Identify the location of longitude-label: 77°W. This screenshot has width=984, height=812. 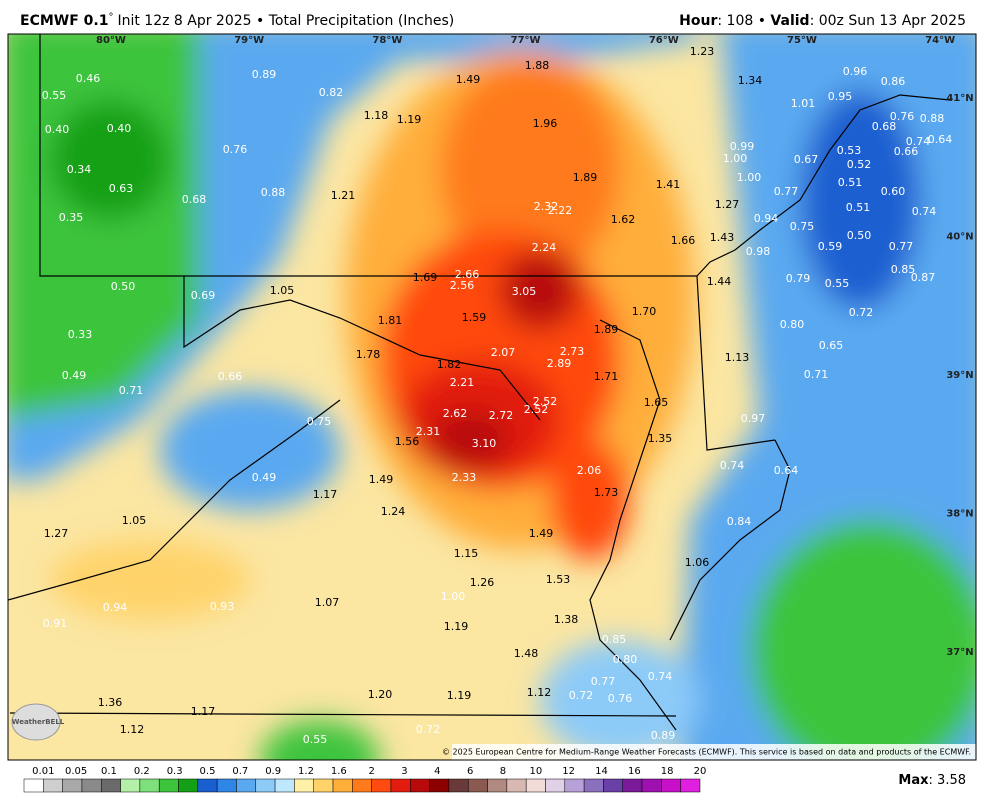
(526, 40).